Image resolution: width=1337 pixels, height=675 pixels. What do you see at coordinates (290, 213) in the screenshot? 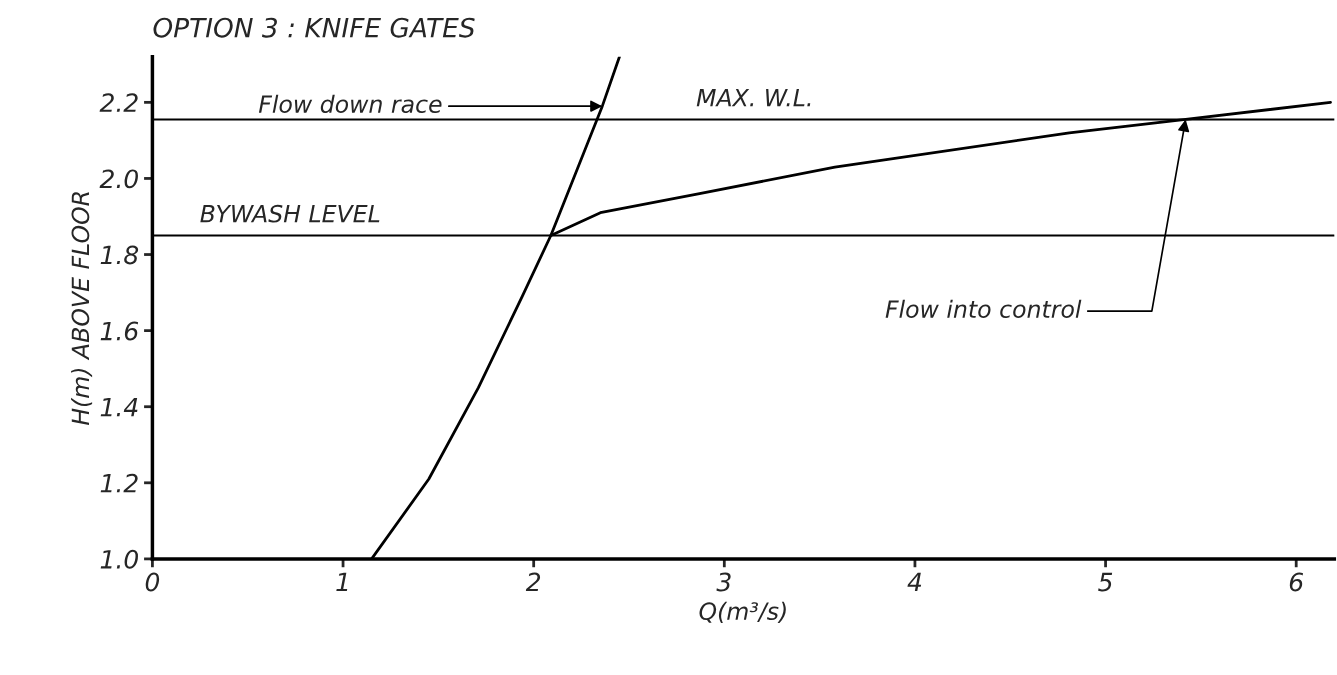
I see `ref-line-label: BYWASH LEVEL` at bounding box center [290, 213].